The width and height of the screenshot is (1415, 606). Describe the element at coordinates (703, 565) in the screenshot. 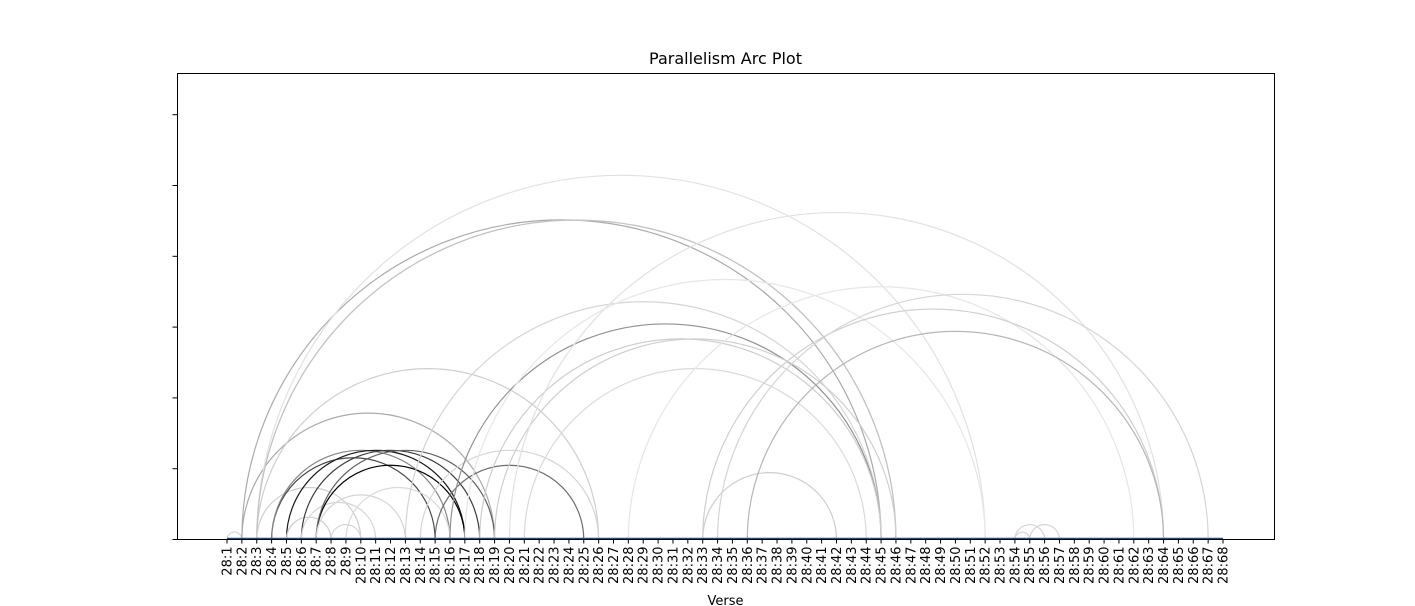

I see `x-tick-label: 28:33` at that location.